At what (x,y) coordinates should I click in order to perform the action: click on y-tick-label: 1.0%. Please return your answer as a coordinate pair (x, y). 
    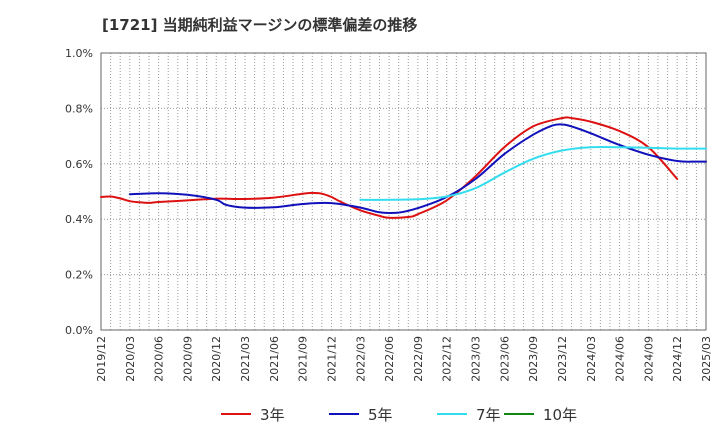
    Looking at the image, I should click on (79, 53).